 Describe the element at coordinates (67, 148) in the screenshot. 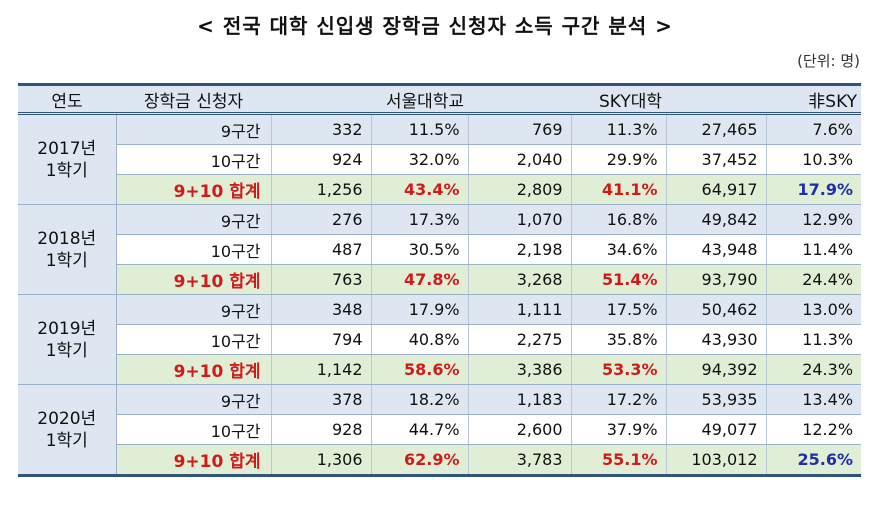

I see `year-label: 2017년` at that location.